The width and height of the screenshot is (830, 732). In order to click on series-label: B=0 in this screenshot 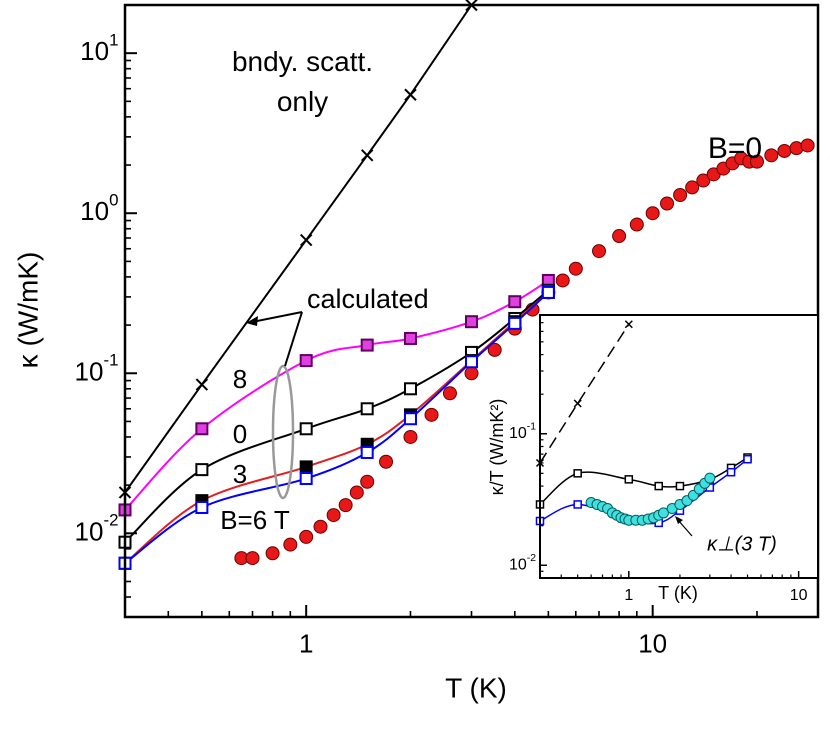, I will do `click(735, 148)`.